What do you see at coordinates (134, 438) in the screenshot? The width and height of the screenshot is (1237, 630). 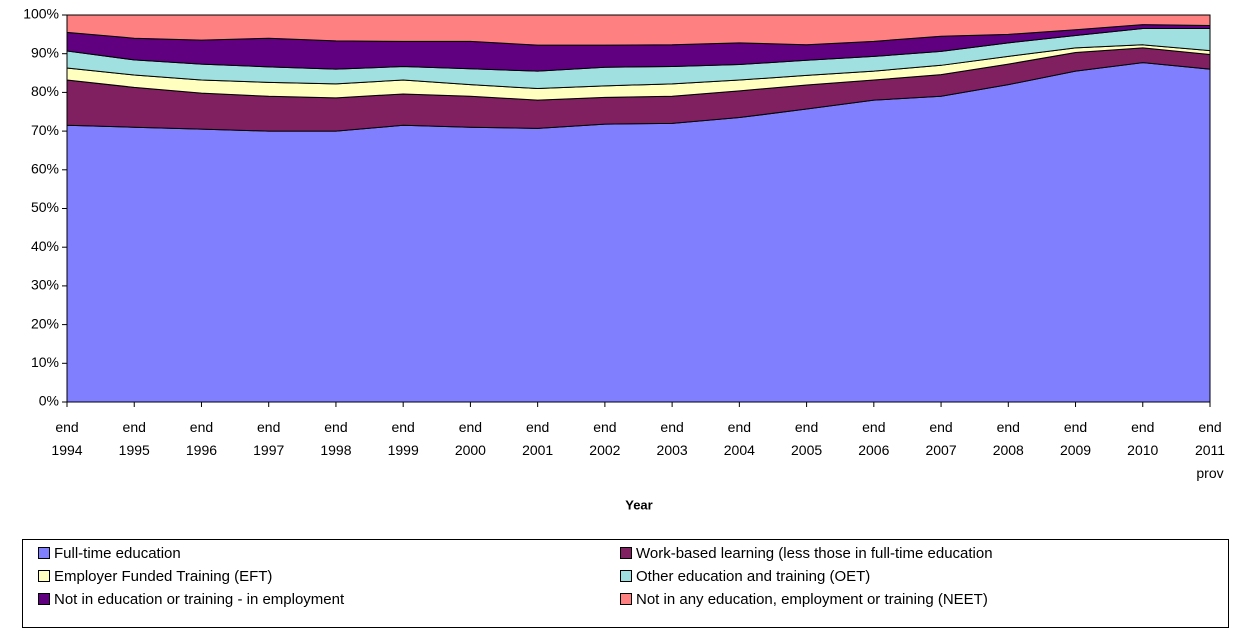 I see `x-tick-label: end 1995` at bounding box center [134, 438].